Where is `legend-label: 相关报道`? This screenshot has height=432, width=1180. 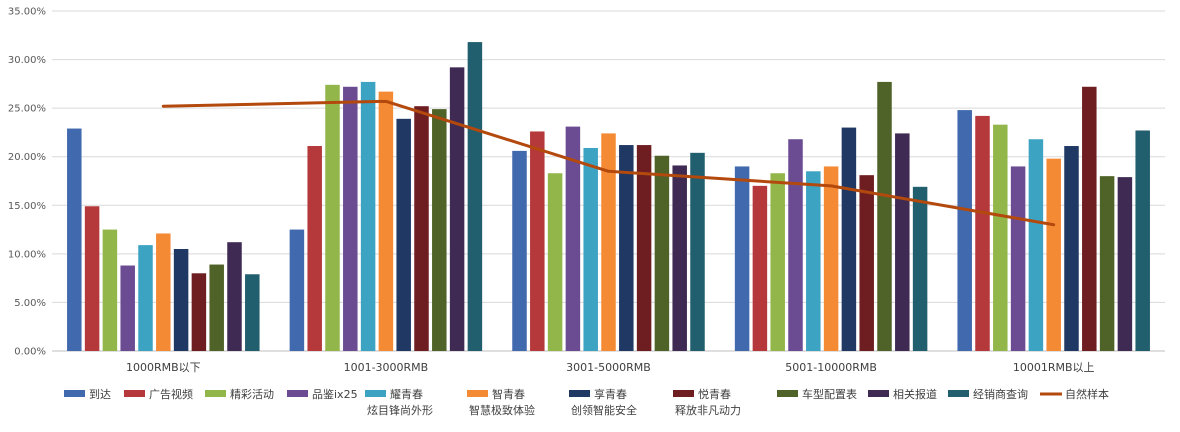 legend-label: 相关报道 is located at coordinates (915, 394).